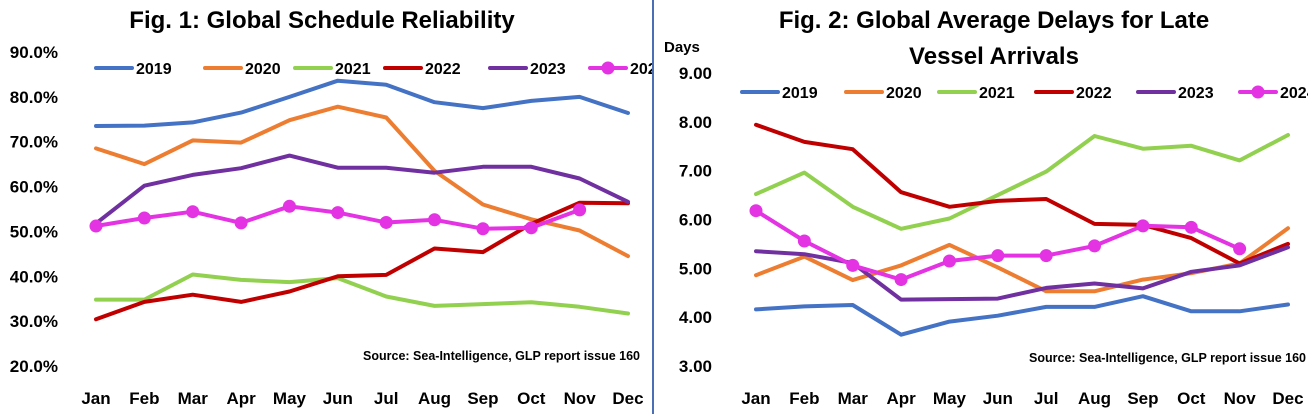 Image resolution: width=1308 pixels, height=414 pixels. What do you see at coordinates (34, 187) in the screenshot?
I see `y-tick-label: 60.0%` at bounding box center [34, 187].